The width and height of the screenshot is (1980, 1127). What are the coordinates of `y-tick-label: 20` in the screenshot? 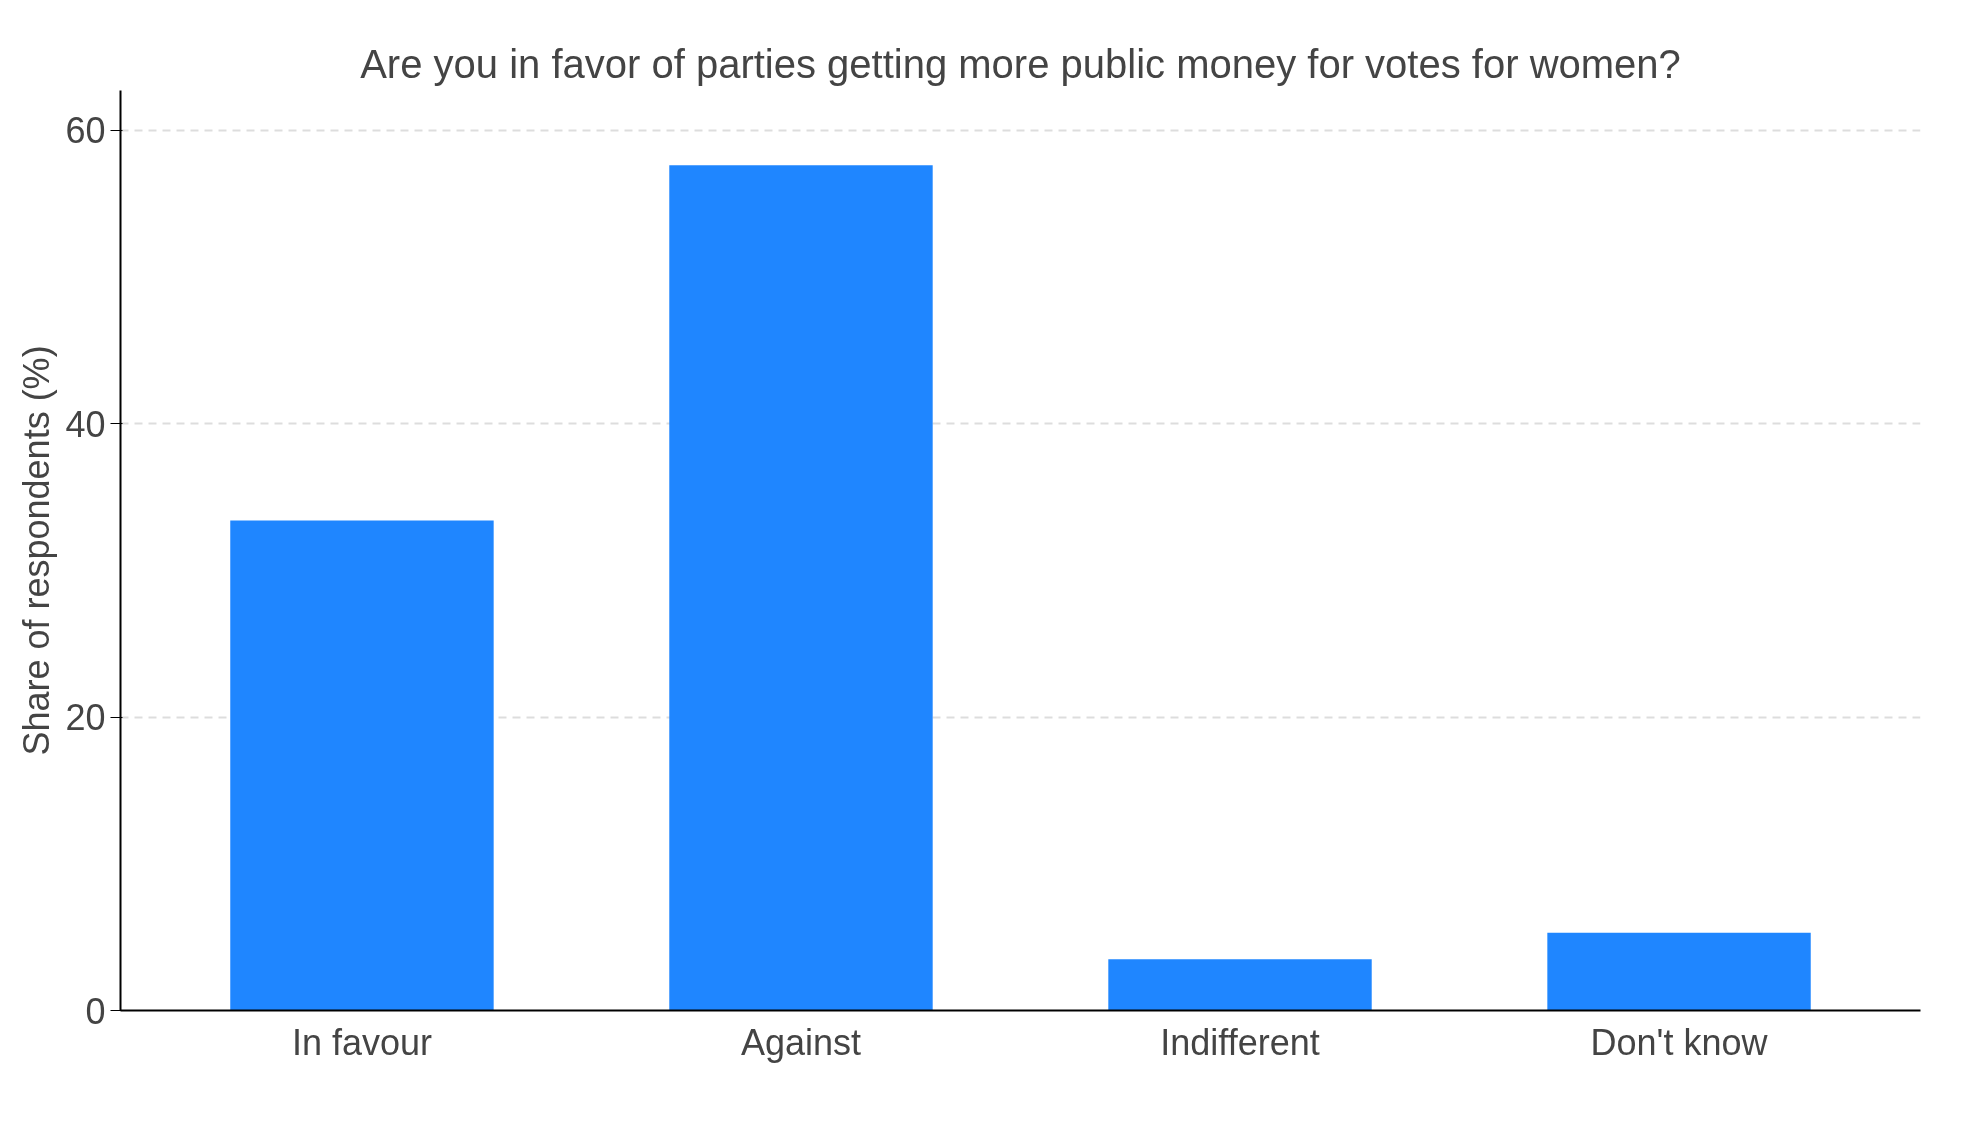 It's located at (85, 718).